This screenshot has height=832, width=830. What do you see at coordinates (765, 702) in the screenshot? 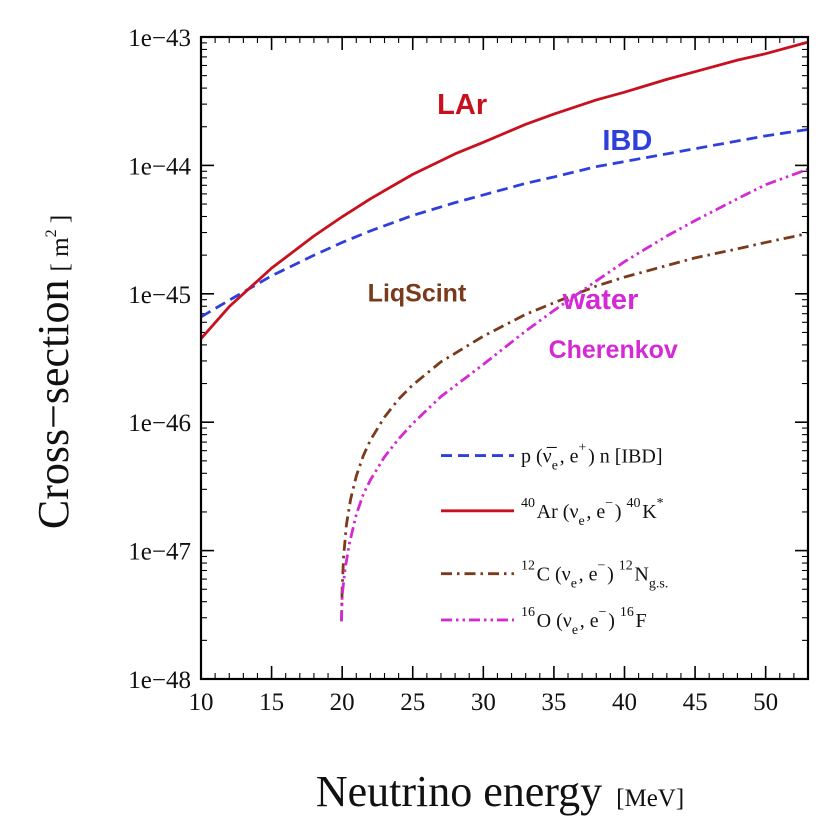
I see `x-tick-label: 50` at bounding box center [765, 702].